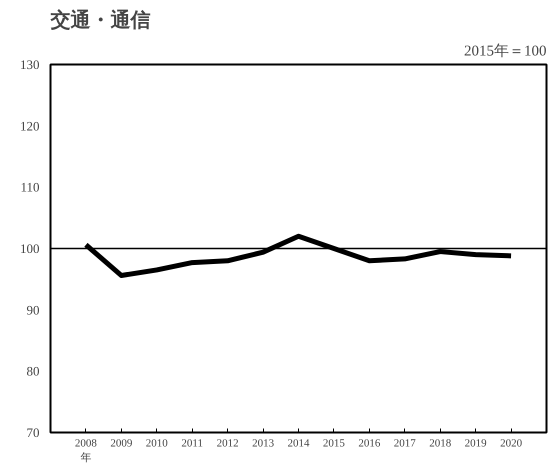 Image resolution: width=550 pixels, height=472 pixels. Describe the element at coordinates (33, 310) in the screenshot. I see `y-tick-label: 90` at that location.